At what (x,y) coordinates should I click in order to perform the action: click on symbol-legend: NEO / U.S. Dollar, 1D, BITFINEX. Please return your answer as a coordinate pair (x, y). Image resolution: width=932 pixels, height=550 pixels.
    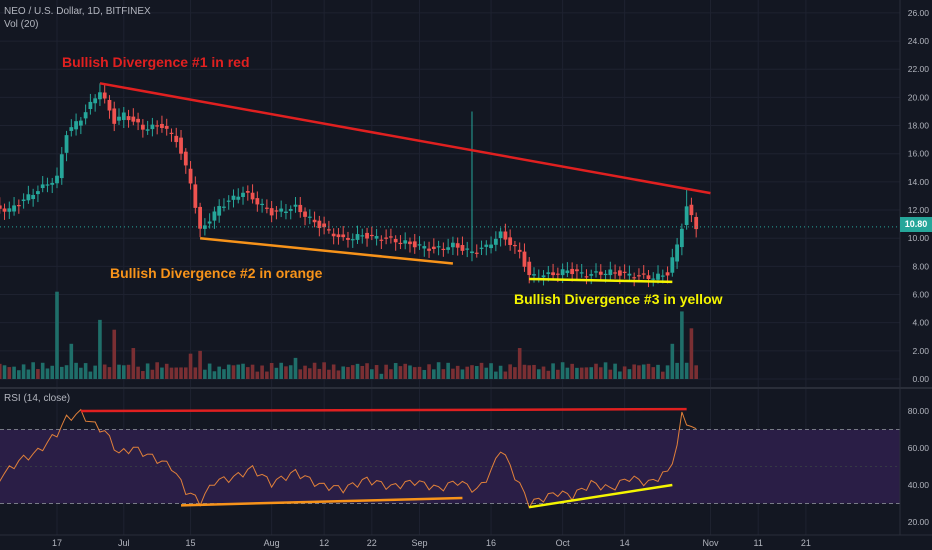
    Looking at the image, I should click on (77, 11).